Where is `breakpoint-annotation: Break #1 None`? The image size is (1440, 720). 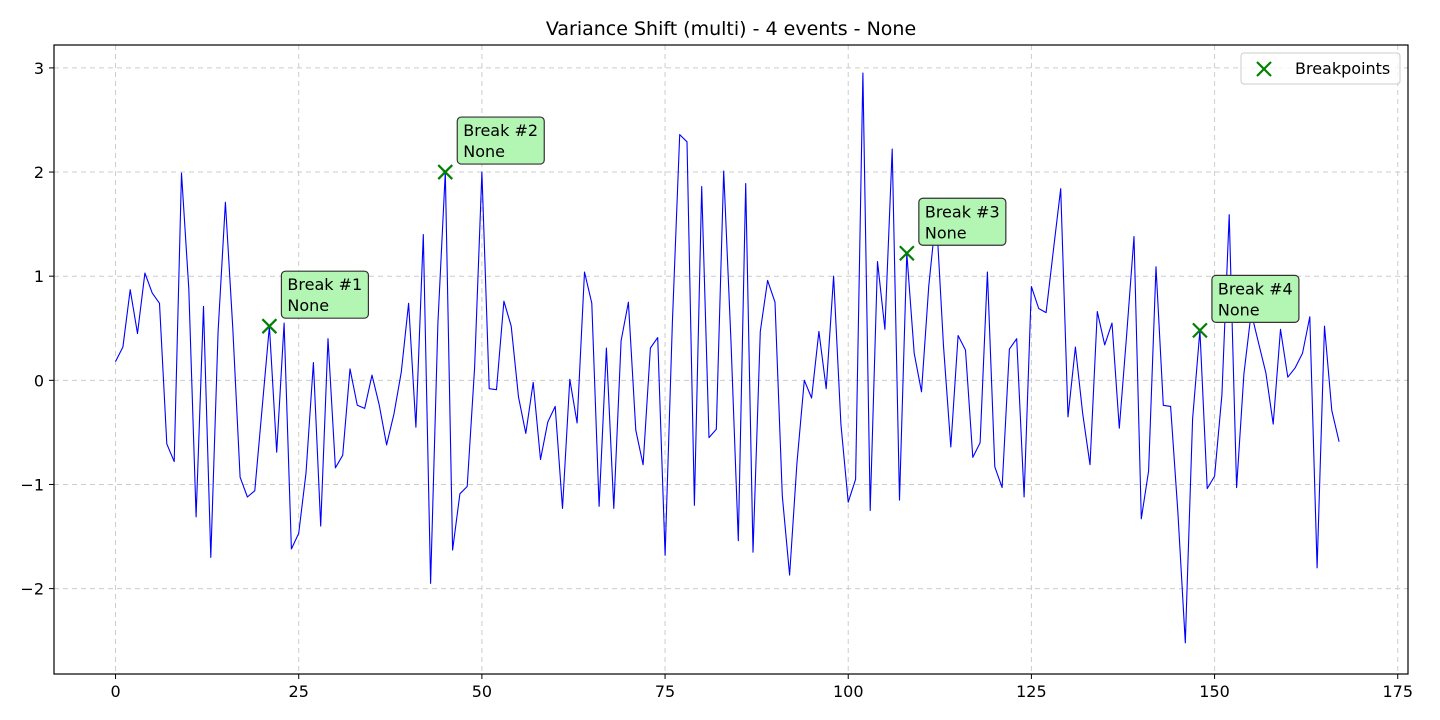
breakpoint-annotation: Break #1 None is located at coordinates (325, 294).